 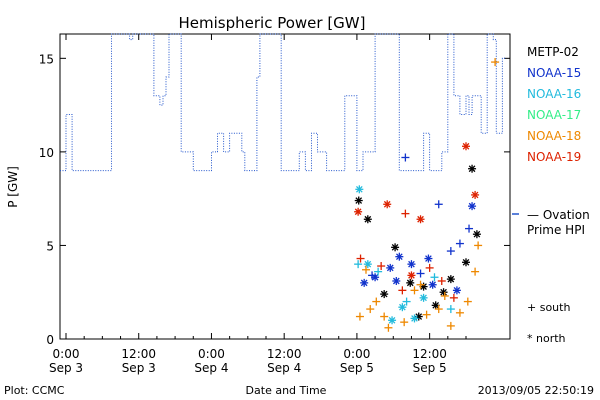 I want to click on north-marker-key: * north, so click(x=546, y=338).